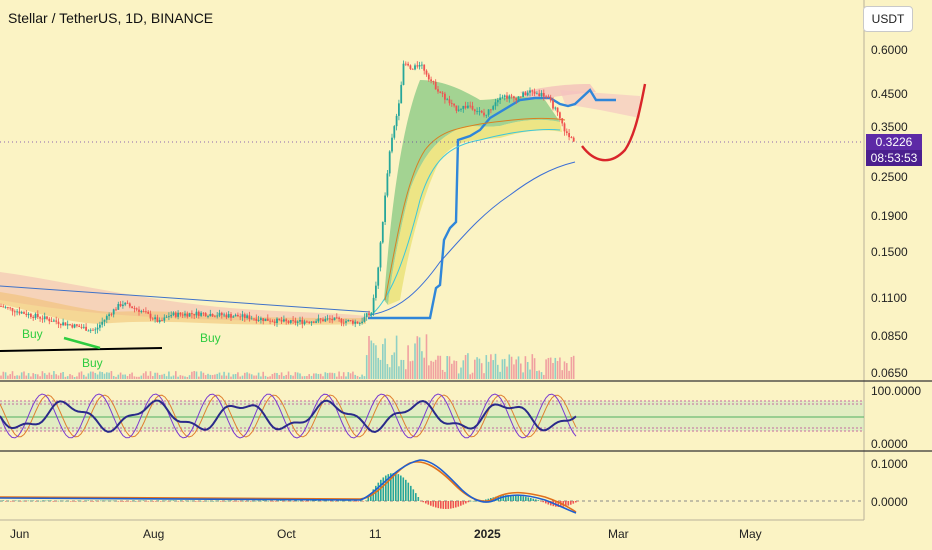 Image resolution: width=932 pixels, height=550 pixels. Describe the element at coordinates (888, 19) in the screenshot. I see `currency-button: USDT` at that location.